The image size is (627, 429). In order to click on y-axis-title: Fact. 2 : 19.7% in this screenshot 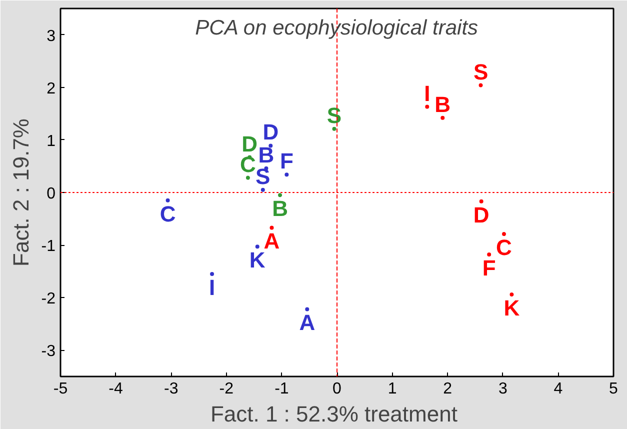, I will do `click(21, 192)`.